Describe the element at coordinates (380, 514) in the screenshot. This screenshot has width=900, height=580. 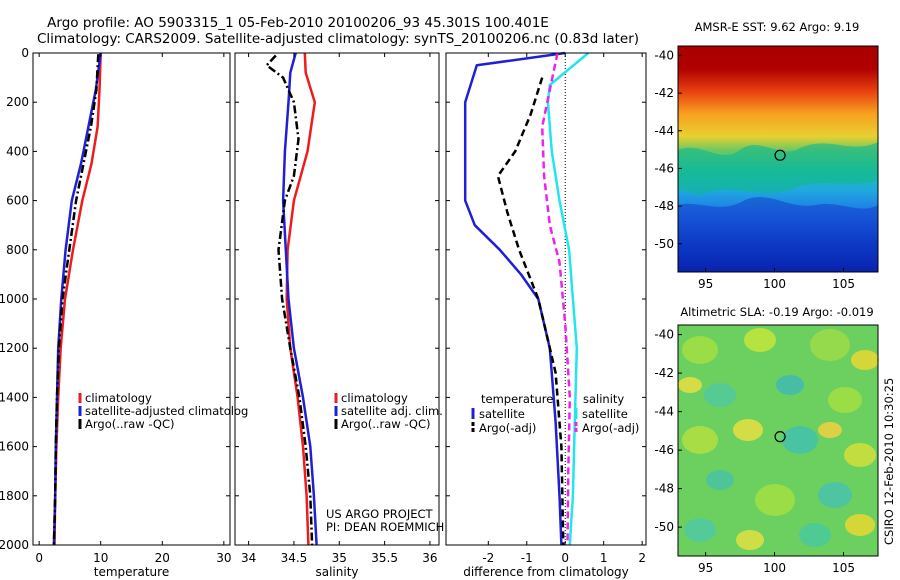
I see `project-label: US ARGO PROJECT` at that location.